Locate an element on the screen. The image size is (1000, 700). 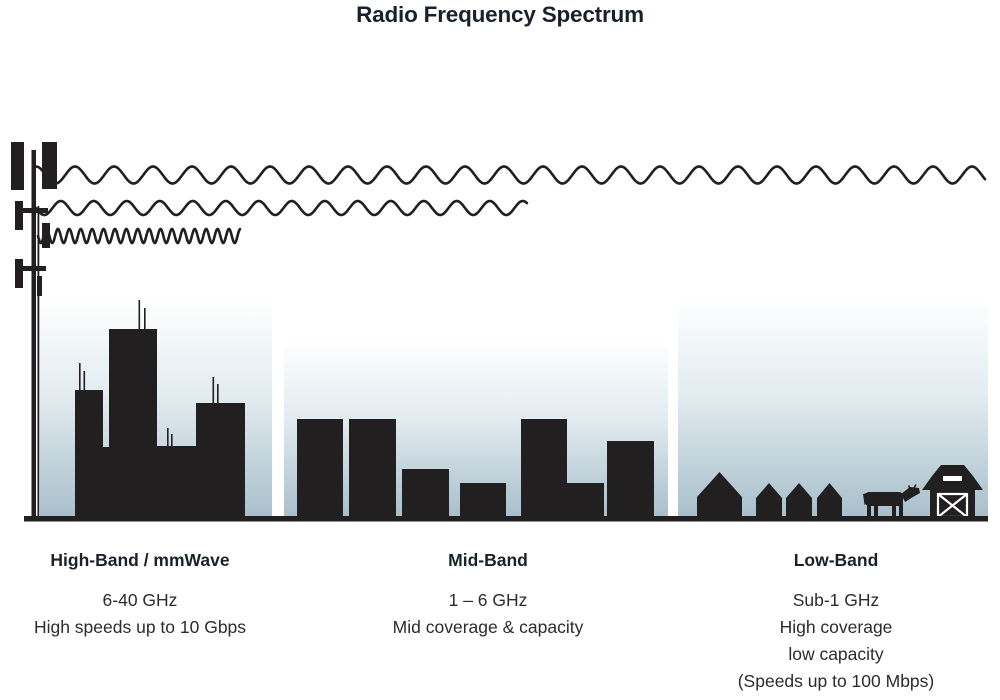
cell-tower-icon is located at coordinates (34, 329).